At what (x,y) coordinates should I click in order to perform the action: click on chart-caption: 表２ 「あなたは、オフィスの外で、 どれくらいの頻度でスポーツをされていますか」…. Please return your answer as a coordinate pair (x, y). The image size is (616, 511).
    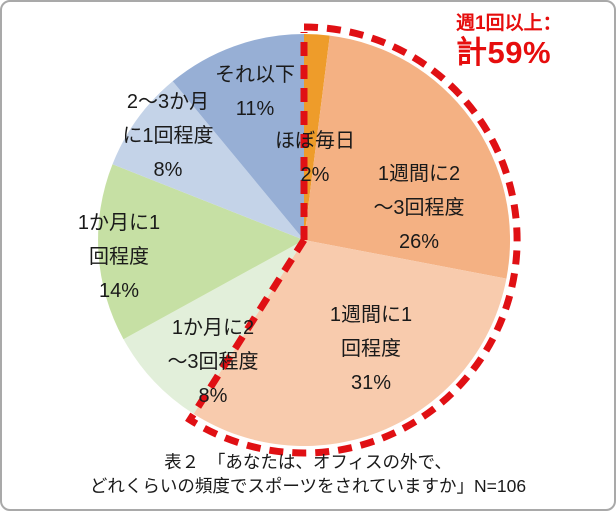
    Looking at the image, I should click on (308, 474).